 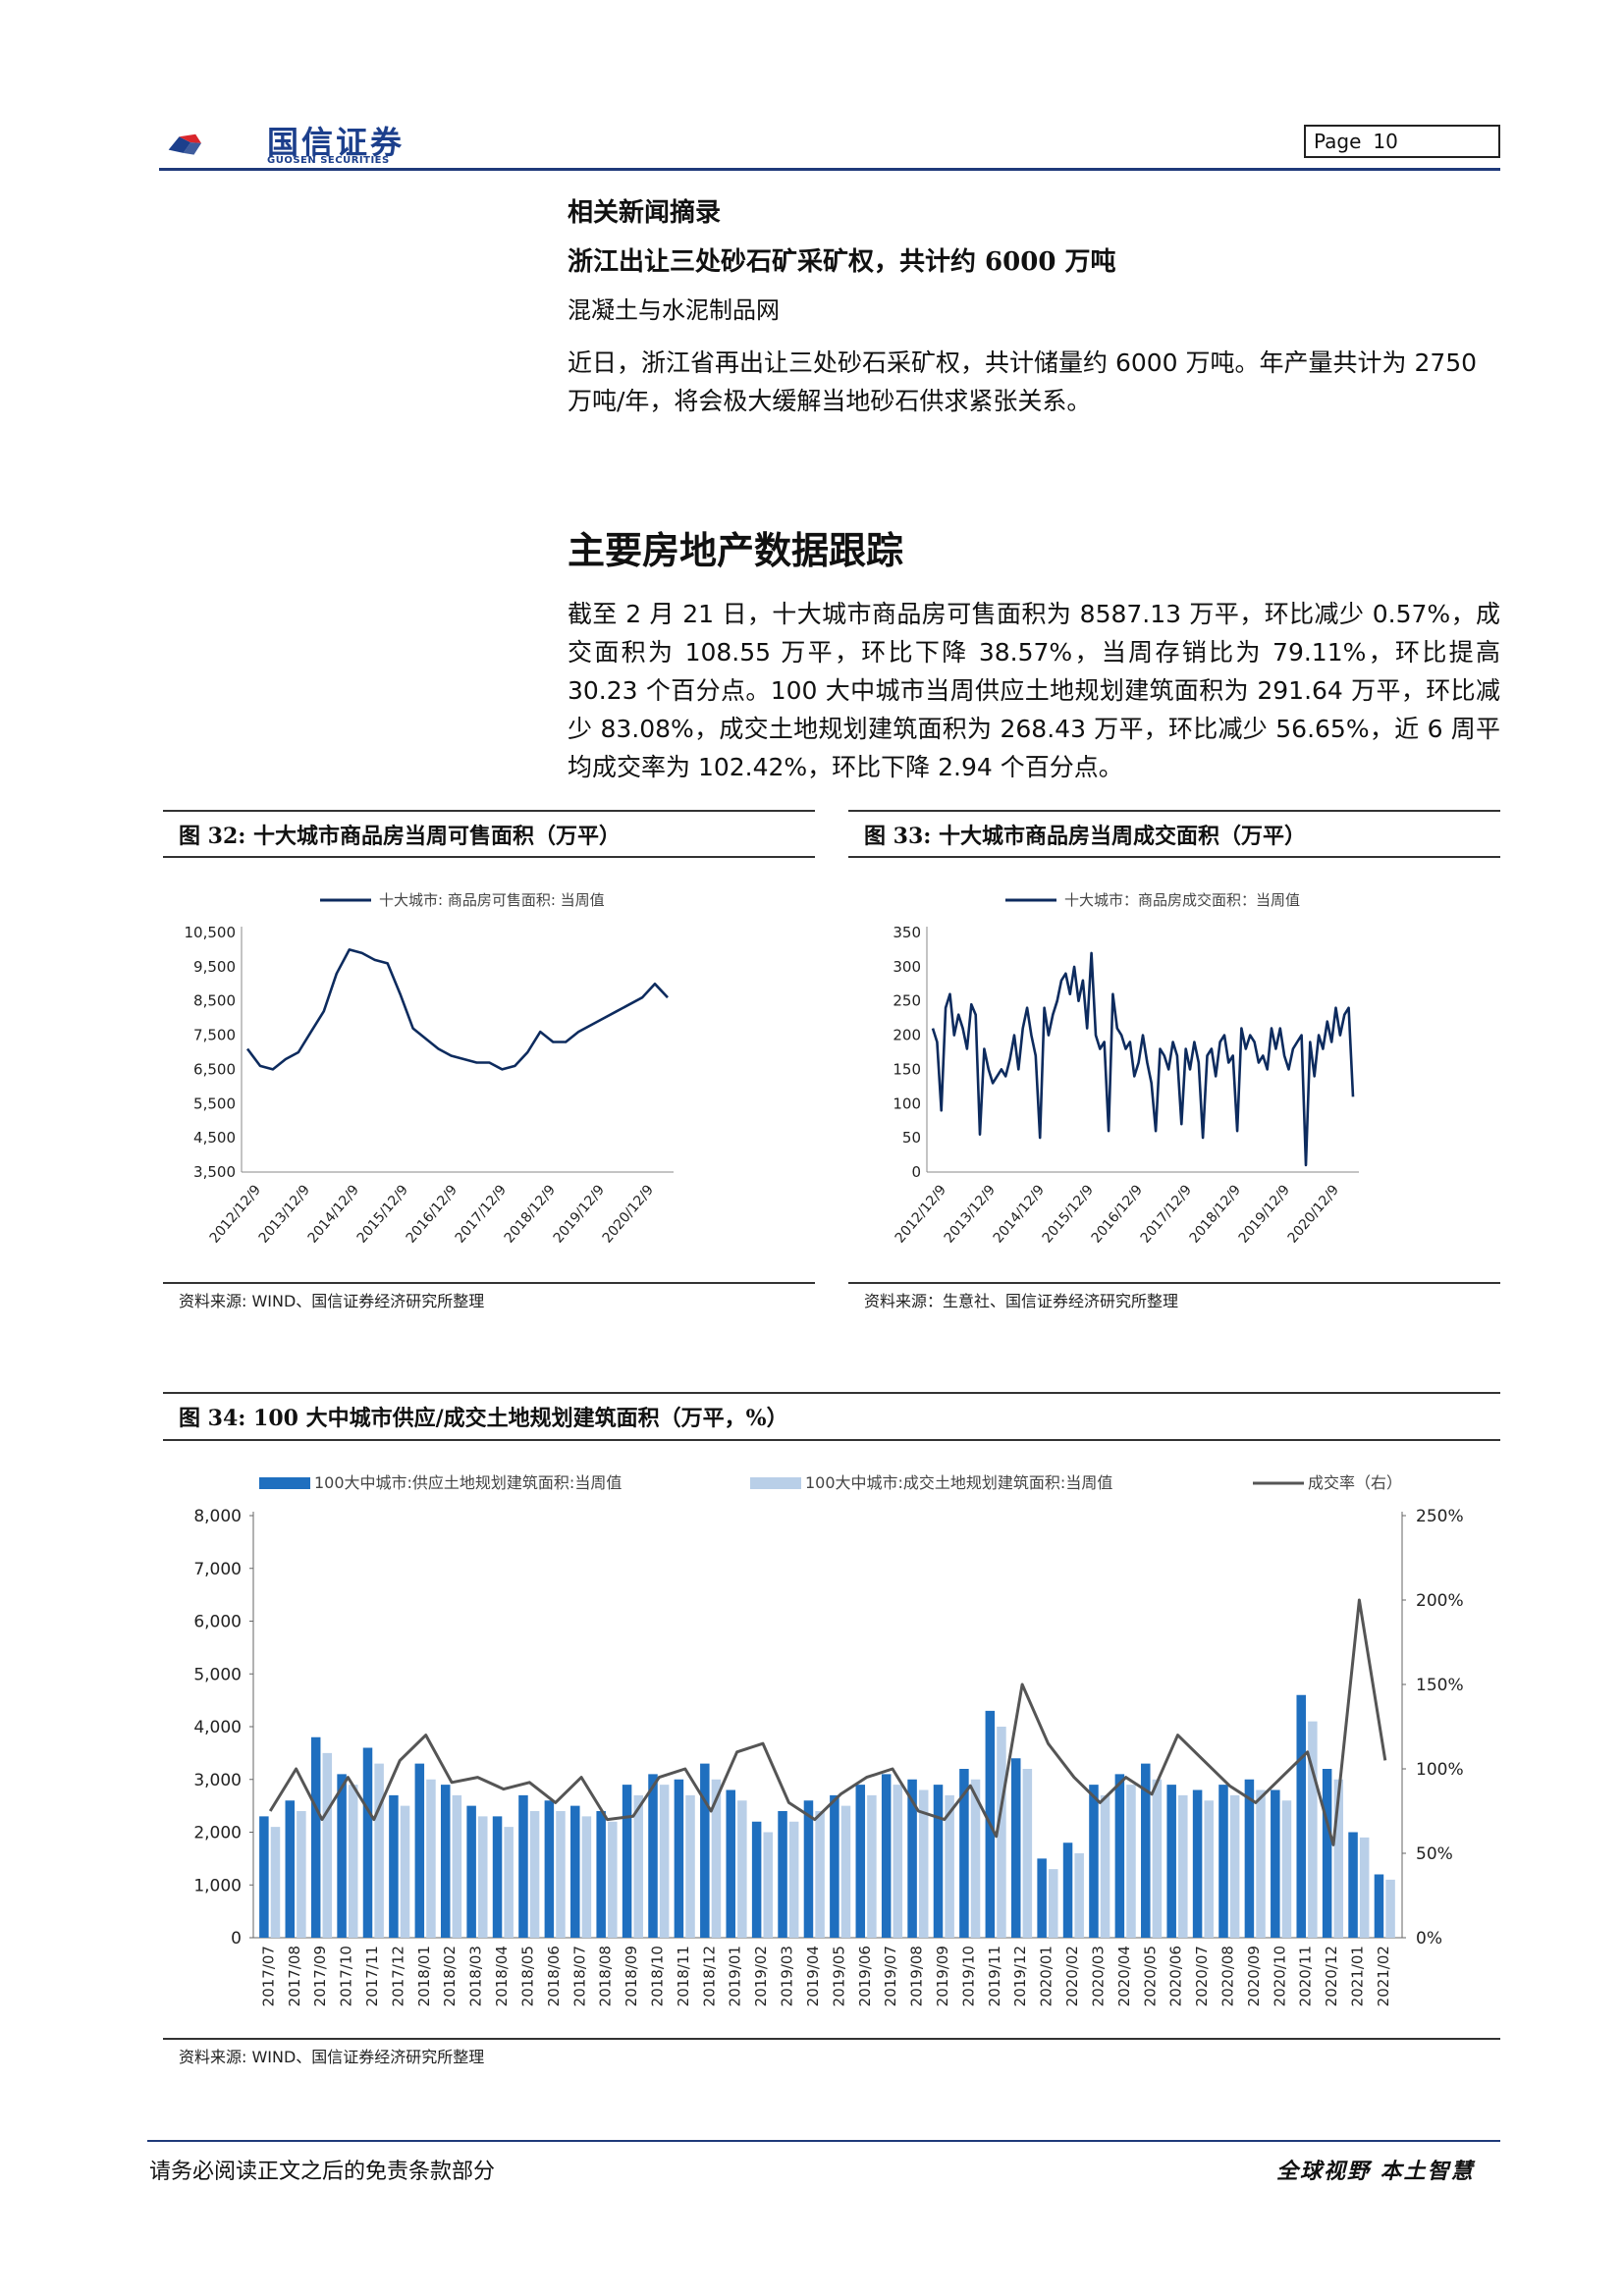 What do you see at coordinates (1228, 1976) in the screenshot?
I see `fig34-x-tick-label: 2020/08` at bounding box center [1228, 1976].